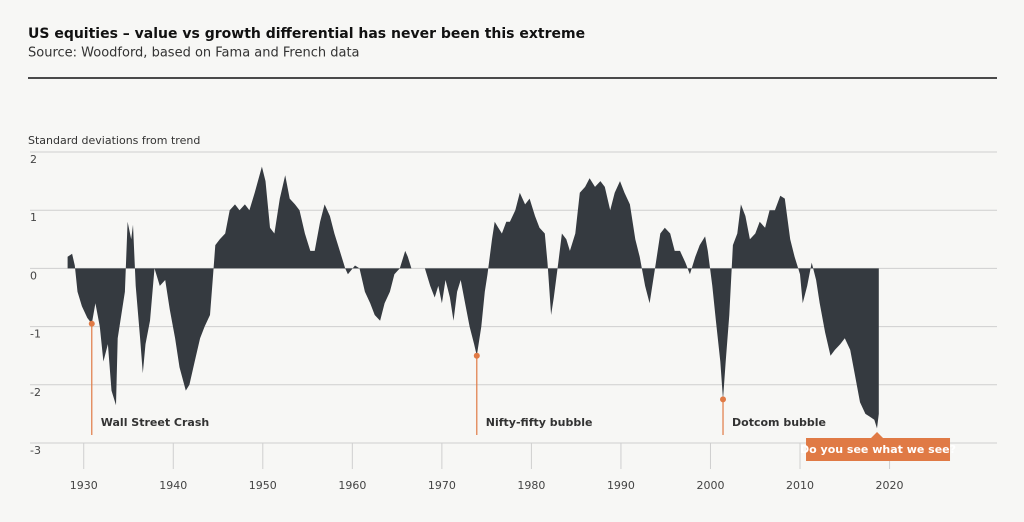  Describe the element at coordinates (352, 485) in the screenshot. I see `x-tick-label: 1960` at that location.